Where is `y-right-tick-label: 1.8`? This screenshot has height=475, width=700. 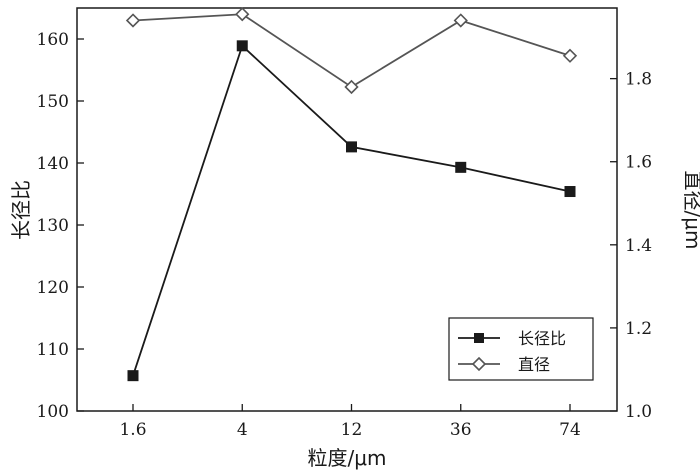 y-right-tick-label: 1.8 is located at coordinates (638, 80).